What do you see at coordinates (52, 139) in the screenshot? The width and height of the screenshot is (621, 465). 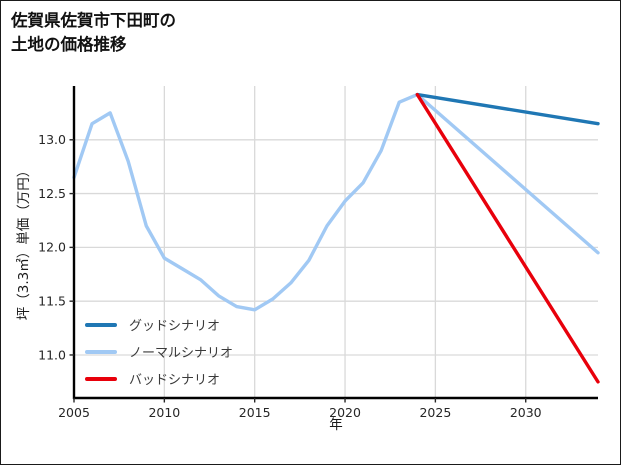 I see `y-tick-label: 13.0` at bounding box center [52, 139].